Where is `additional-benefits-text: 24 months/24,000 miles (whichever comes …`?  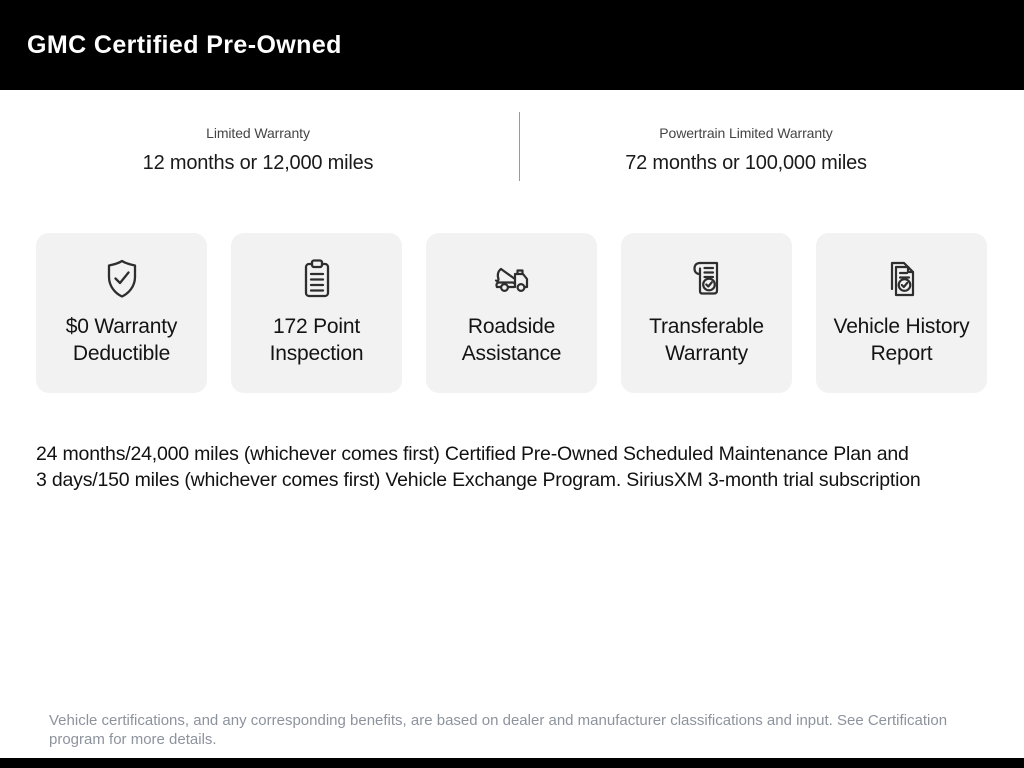 additional-benefits-text: 24 months/24,000 miles (whichever comes … is located at coordinates (516, 467).